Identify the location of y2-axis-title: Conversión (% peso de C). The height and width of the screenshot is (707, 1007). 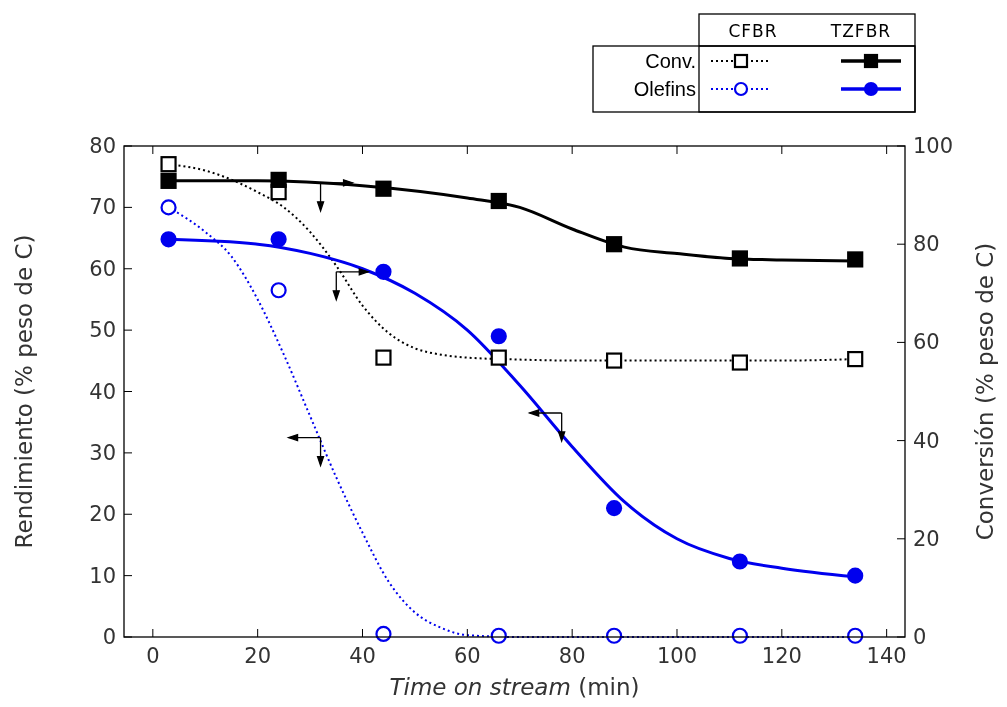
(985, 391).